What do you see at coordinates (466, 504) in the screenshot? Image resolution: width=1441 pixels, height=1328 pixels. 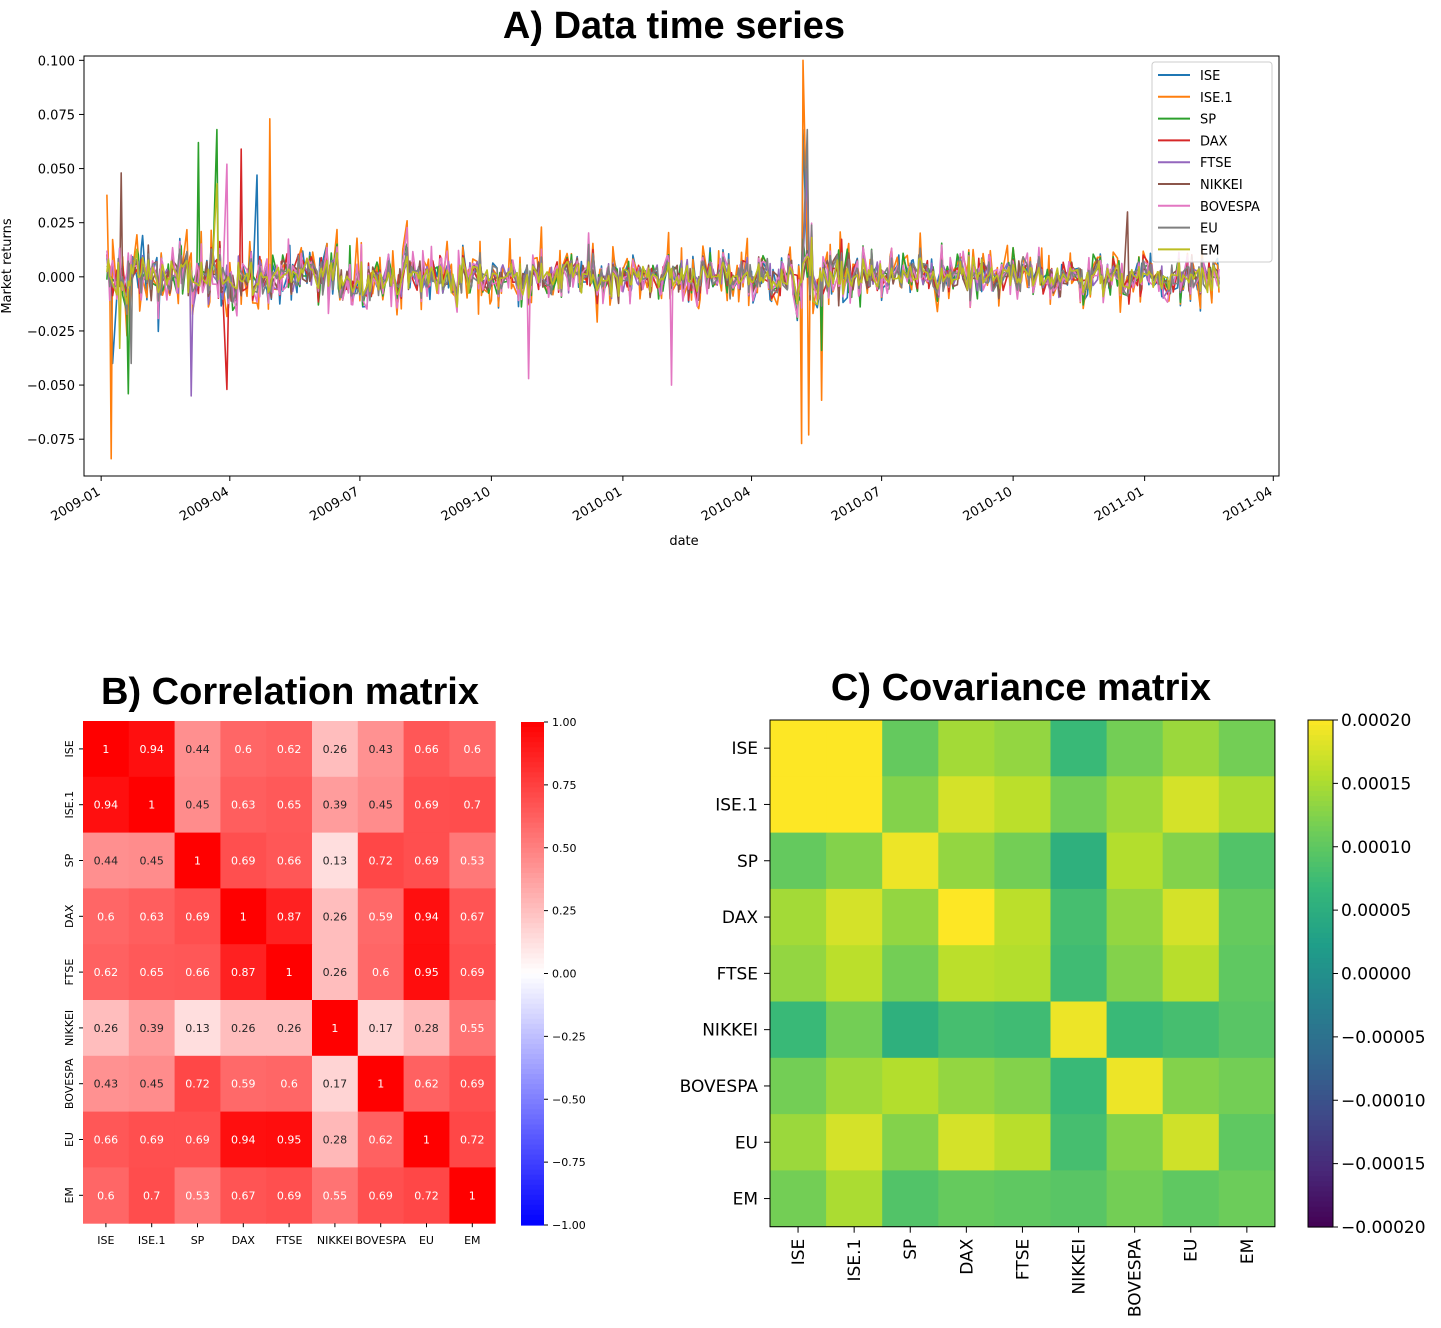 I see `x-tick-label: 2009-10` at bounding box center [466, 504].